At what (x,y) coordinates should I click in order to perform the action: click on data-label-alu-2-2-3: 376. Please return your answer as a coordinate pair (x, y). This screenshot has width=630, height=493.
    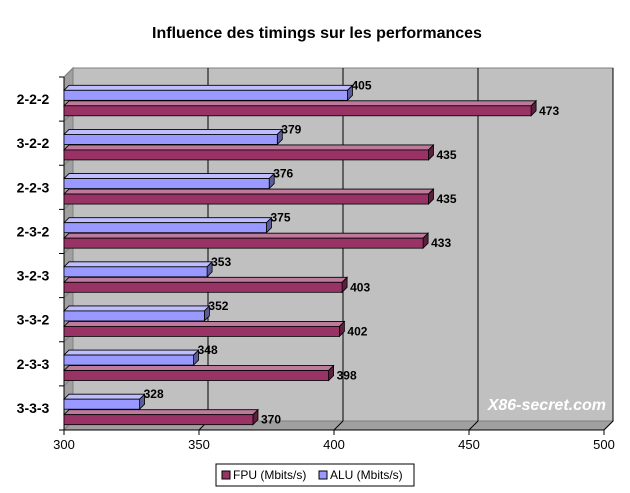
    Looking at the image, I should click on (283, 174).